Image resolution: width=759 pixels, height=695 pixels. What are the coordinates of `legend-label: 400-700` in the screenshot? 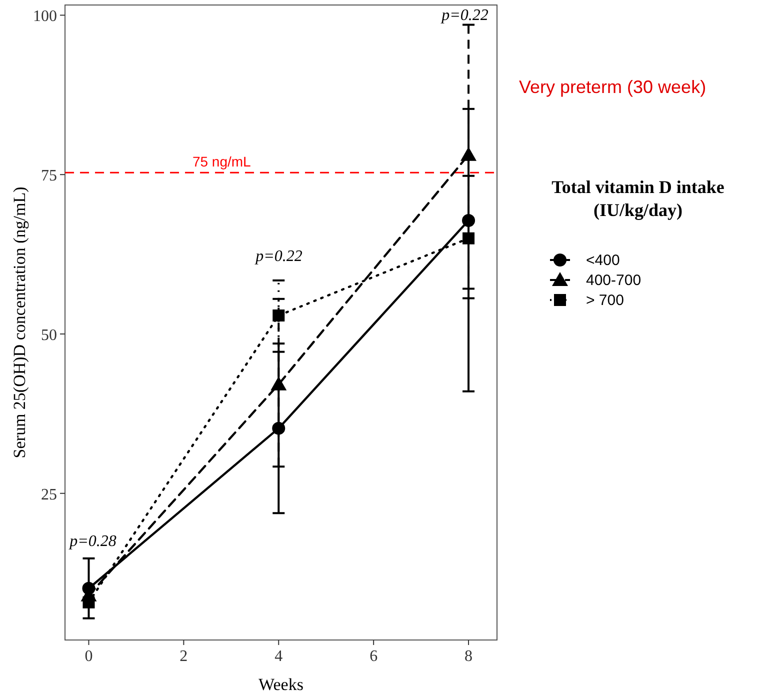 It's located at (614, 280).